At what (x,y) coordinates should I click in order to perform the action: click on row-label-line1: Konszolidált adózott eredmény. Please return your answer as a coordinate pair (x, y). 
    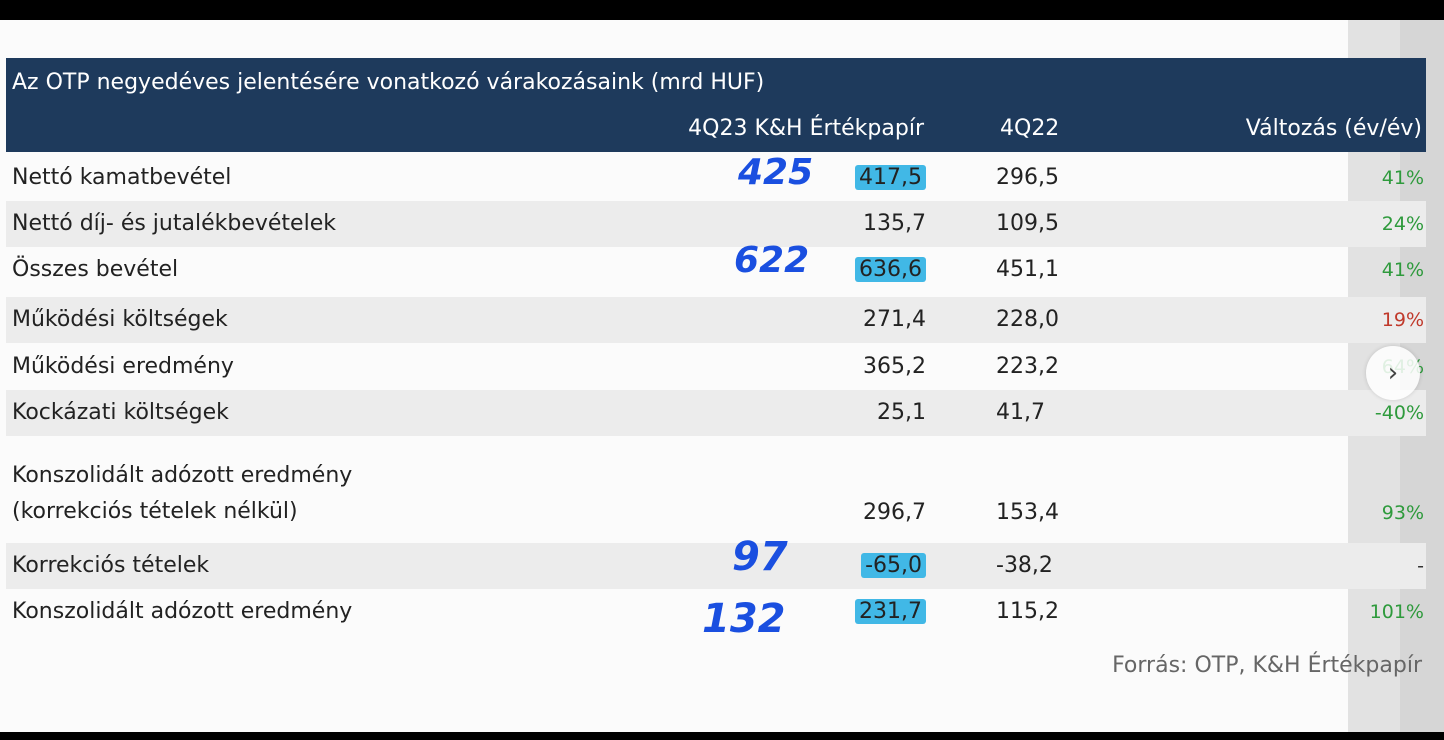
    Looking at the image, I should click on (182, 475).